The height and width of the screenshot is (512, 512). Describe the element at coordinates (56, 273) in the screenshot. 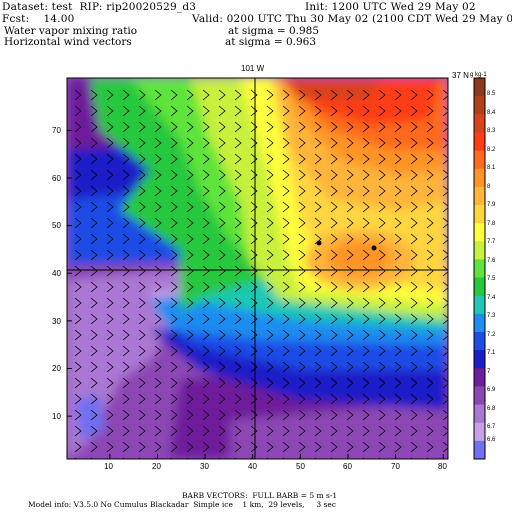

I see `y-tick-label: 40` at that location.